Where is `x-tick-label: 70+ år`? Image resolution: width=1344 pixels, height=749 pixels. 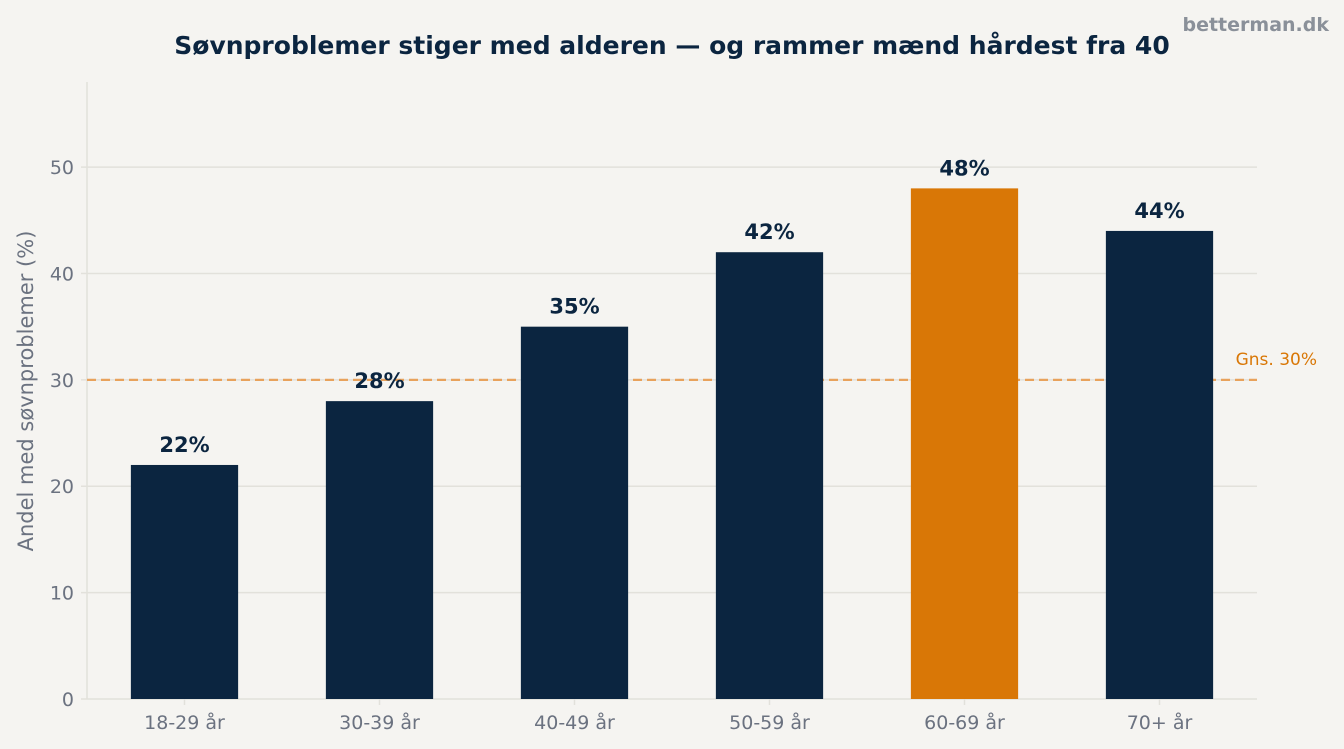
x-tick-label: 70+ år is located at coordinates (1160, 722).